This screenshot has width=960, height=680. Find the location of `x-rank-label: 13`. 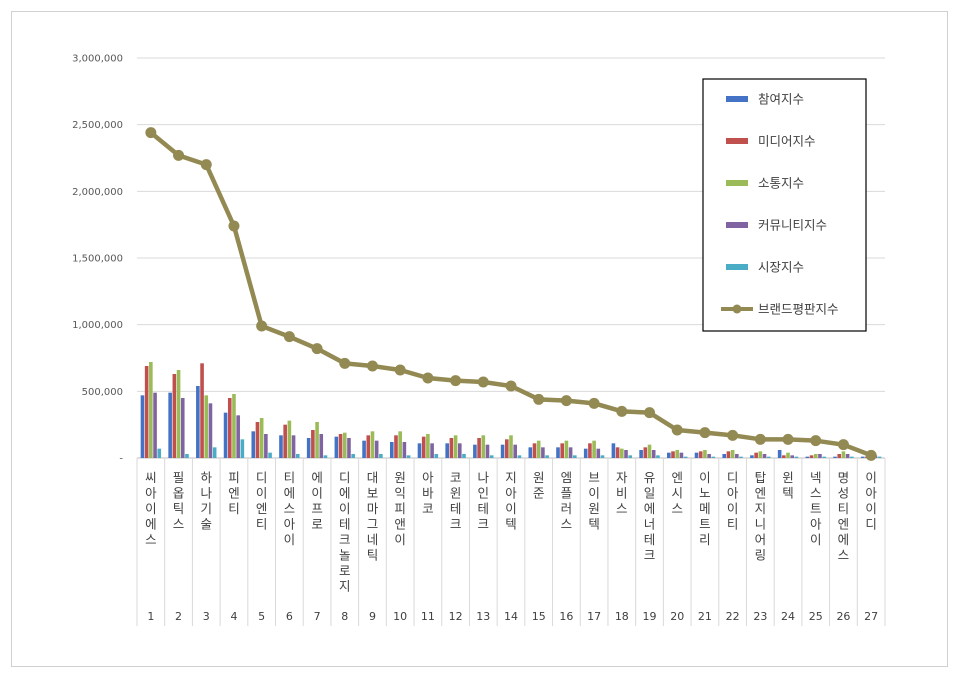

x-rank-label: 13 is located at coordinates (483, 616).